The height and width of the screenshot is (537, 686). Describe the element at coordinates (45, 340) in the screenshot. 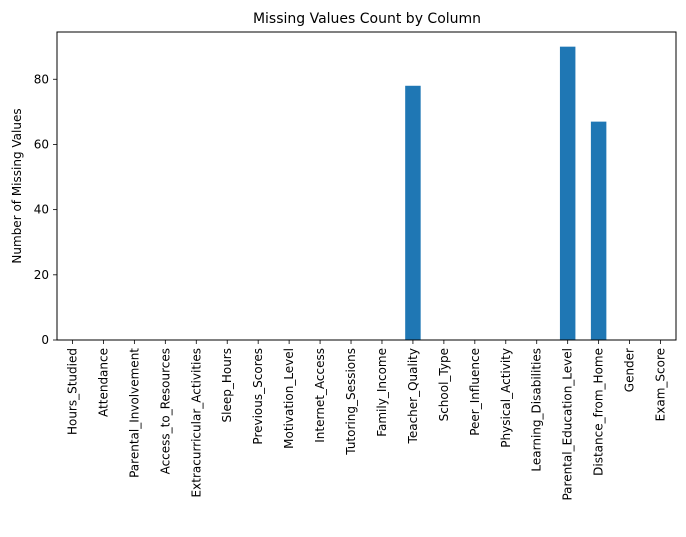

I see `y-tick-label: 0` at that location.